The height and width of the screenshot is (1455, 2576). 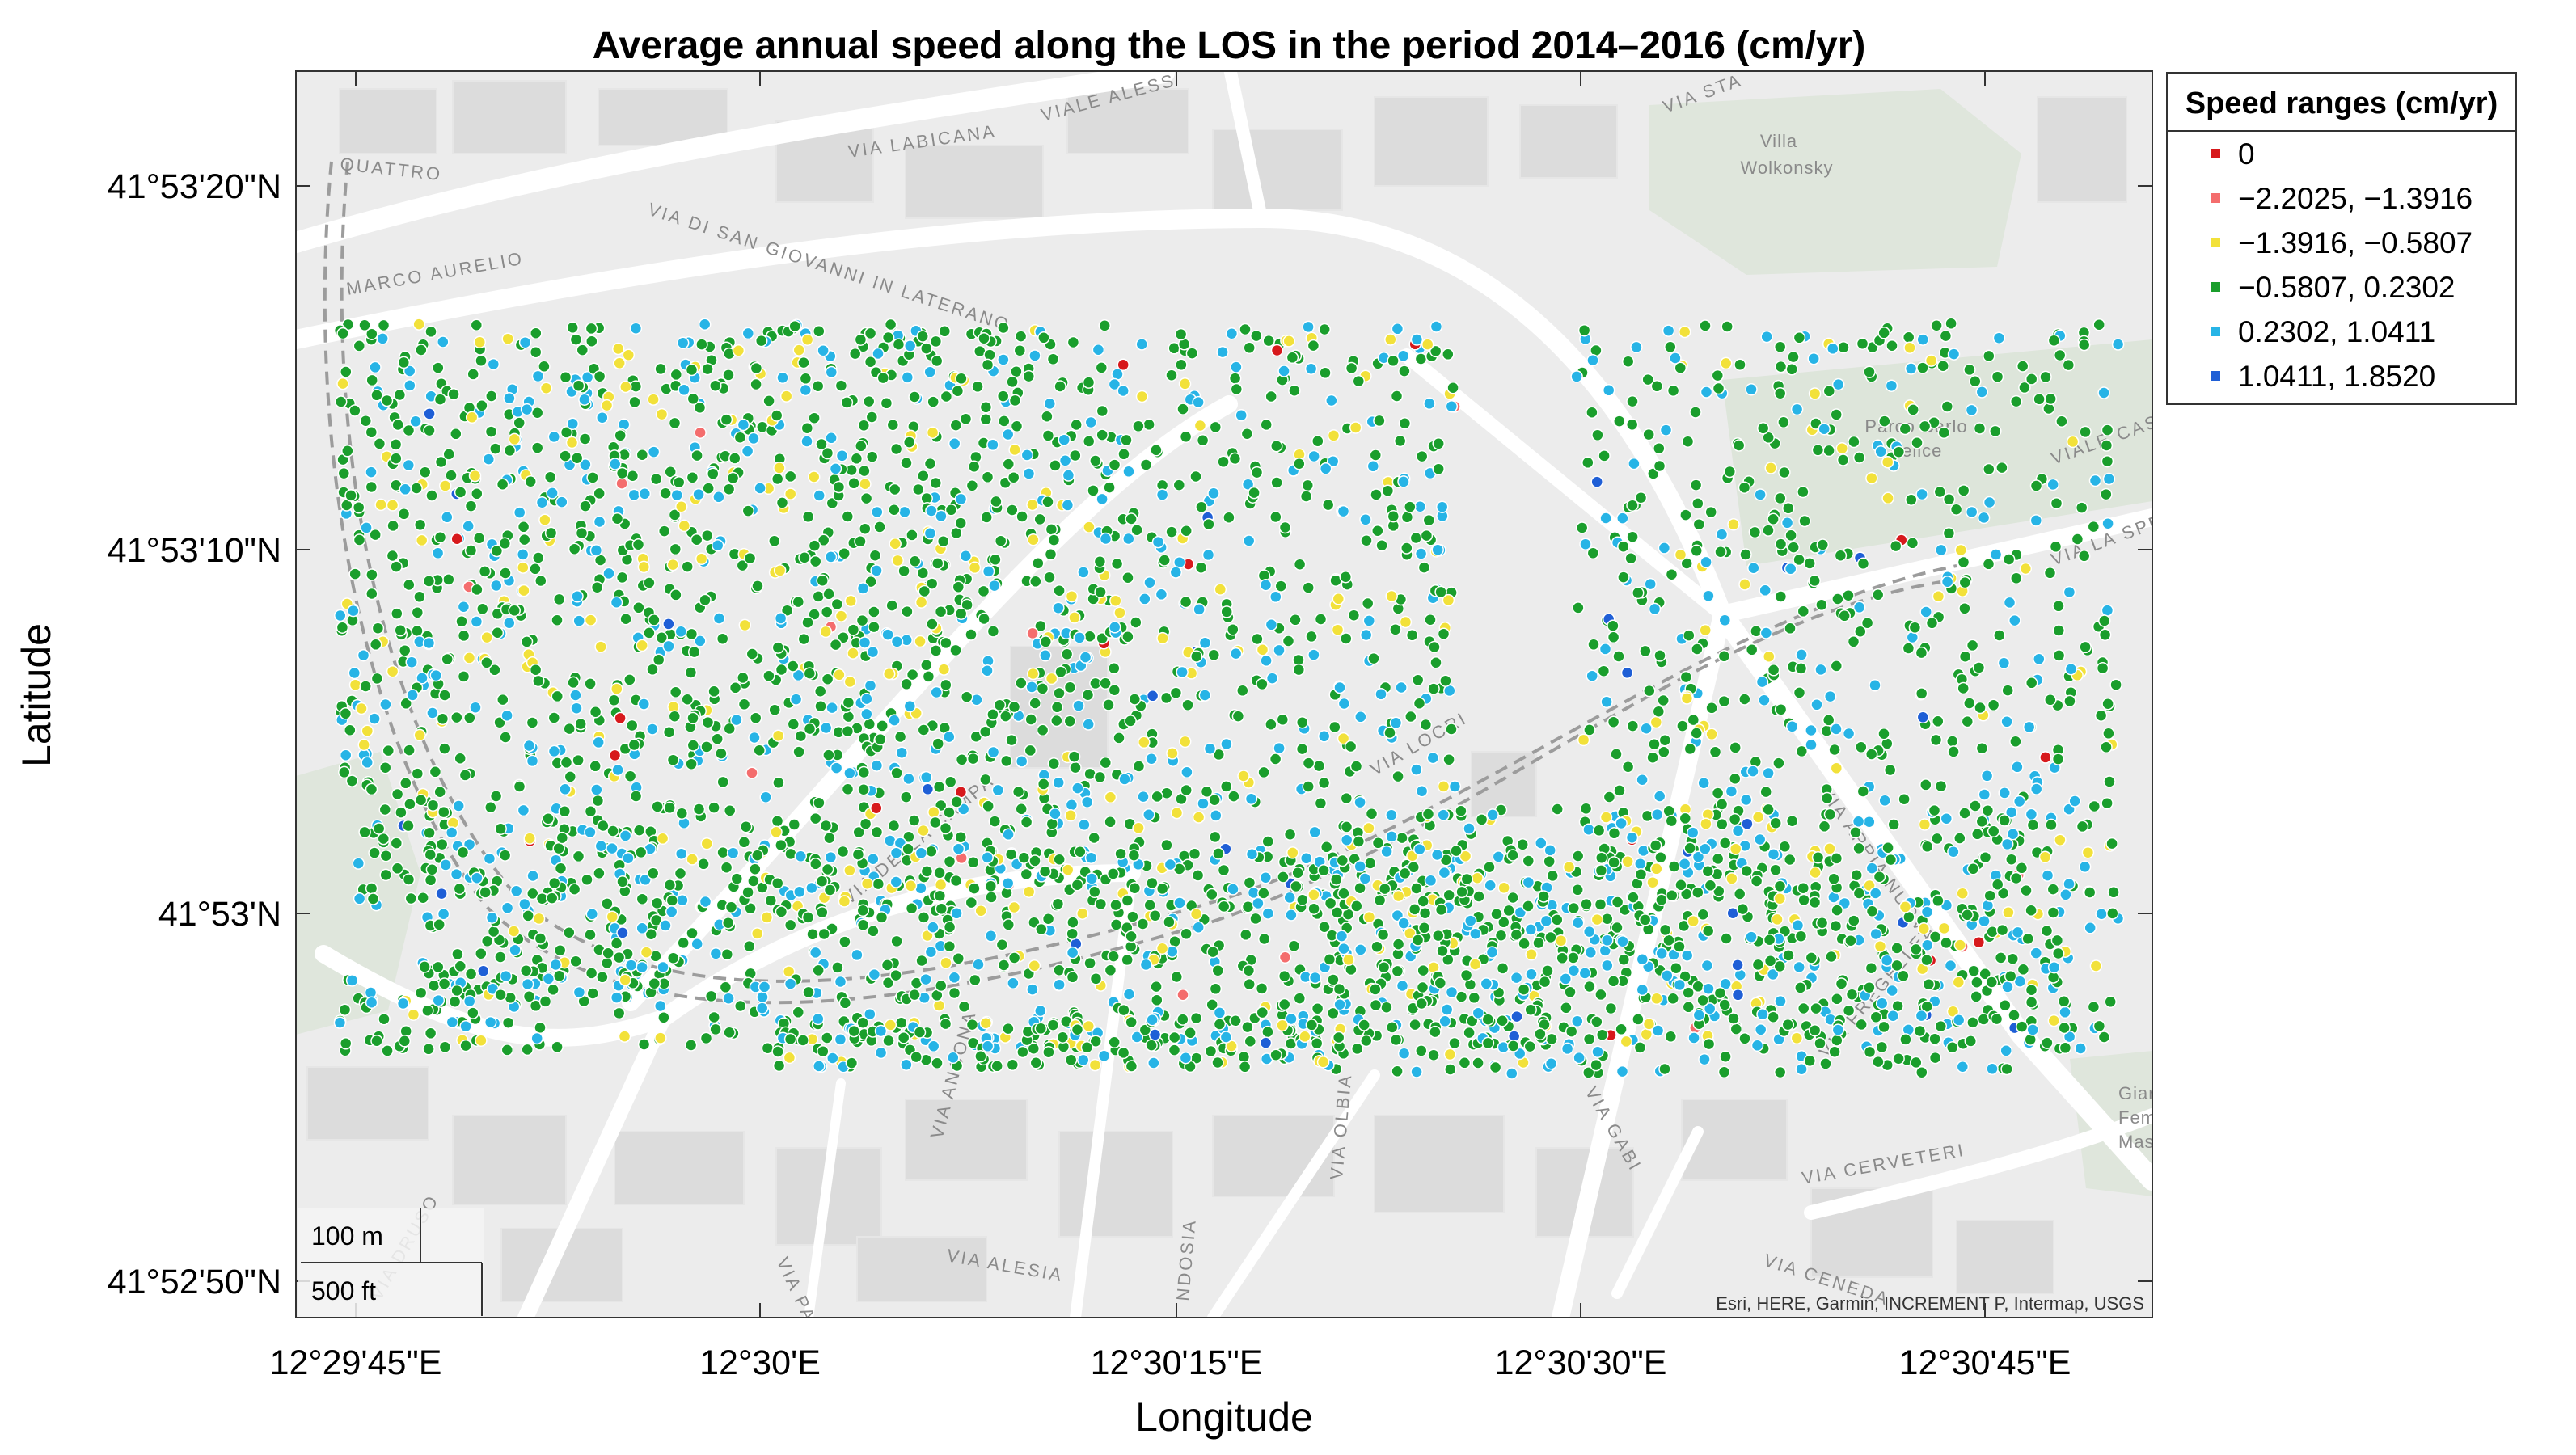 I want to click on x-tick-label: 12°30'45"E, so click(x=1985, y=1362).